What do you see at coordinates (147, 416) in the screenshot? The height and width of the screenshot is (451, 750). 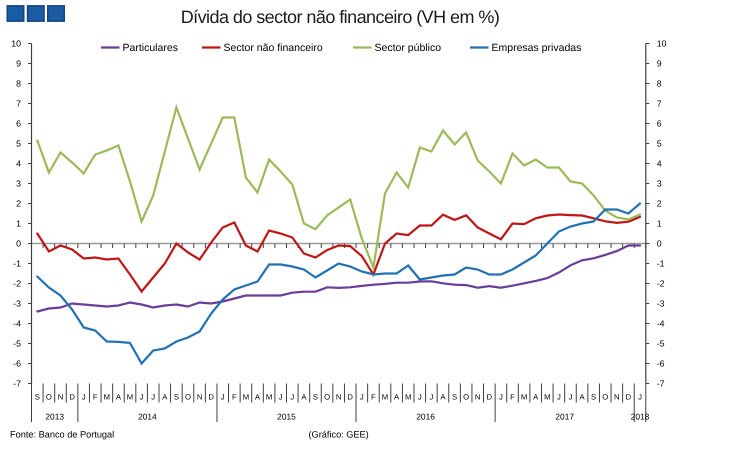 I see `svg-text: 2014` at bounding box center [147, 416].